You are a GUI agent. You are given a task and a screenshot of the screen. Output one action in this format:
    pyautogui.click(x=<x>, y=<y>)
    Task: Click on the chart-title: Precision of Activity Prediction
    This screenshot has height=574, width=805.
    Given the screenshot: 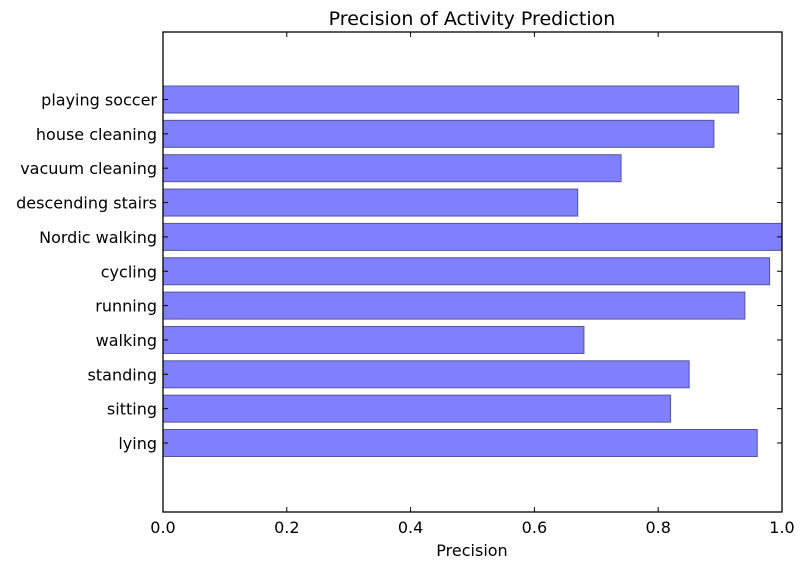 What is the action you would take?
    pyautogui.click(x=472, y=19)
    